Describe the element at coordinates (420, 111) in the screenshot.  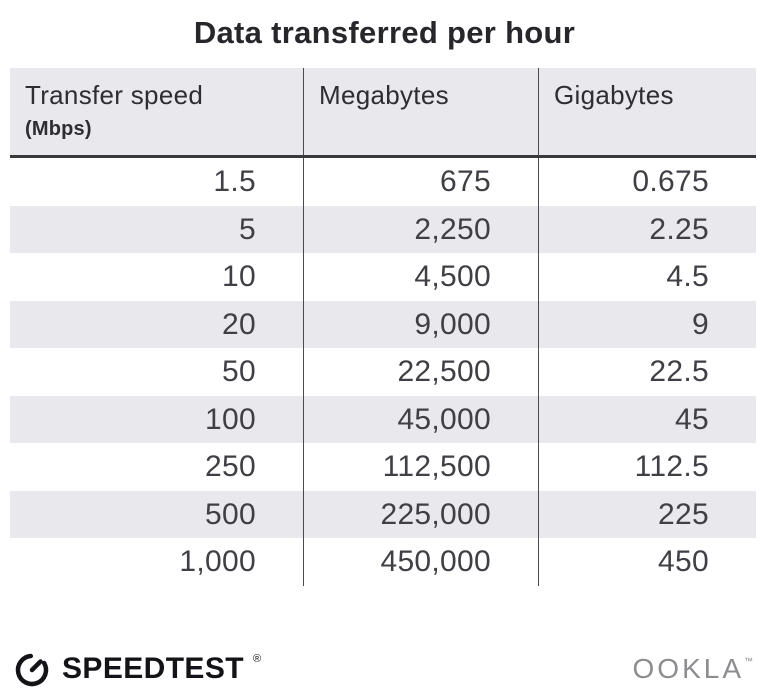
I see `column-header-megabytes: Megabytes` at that location.